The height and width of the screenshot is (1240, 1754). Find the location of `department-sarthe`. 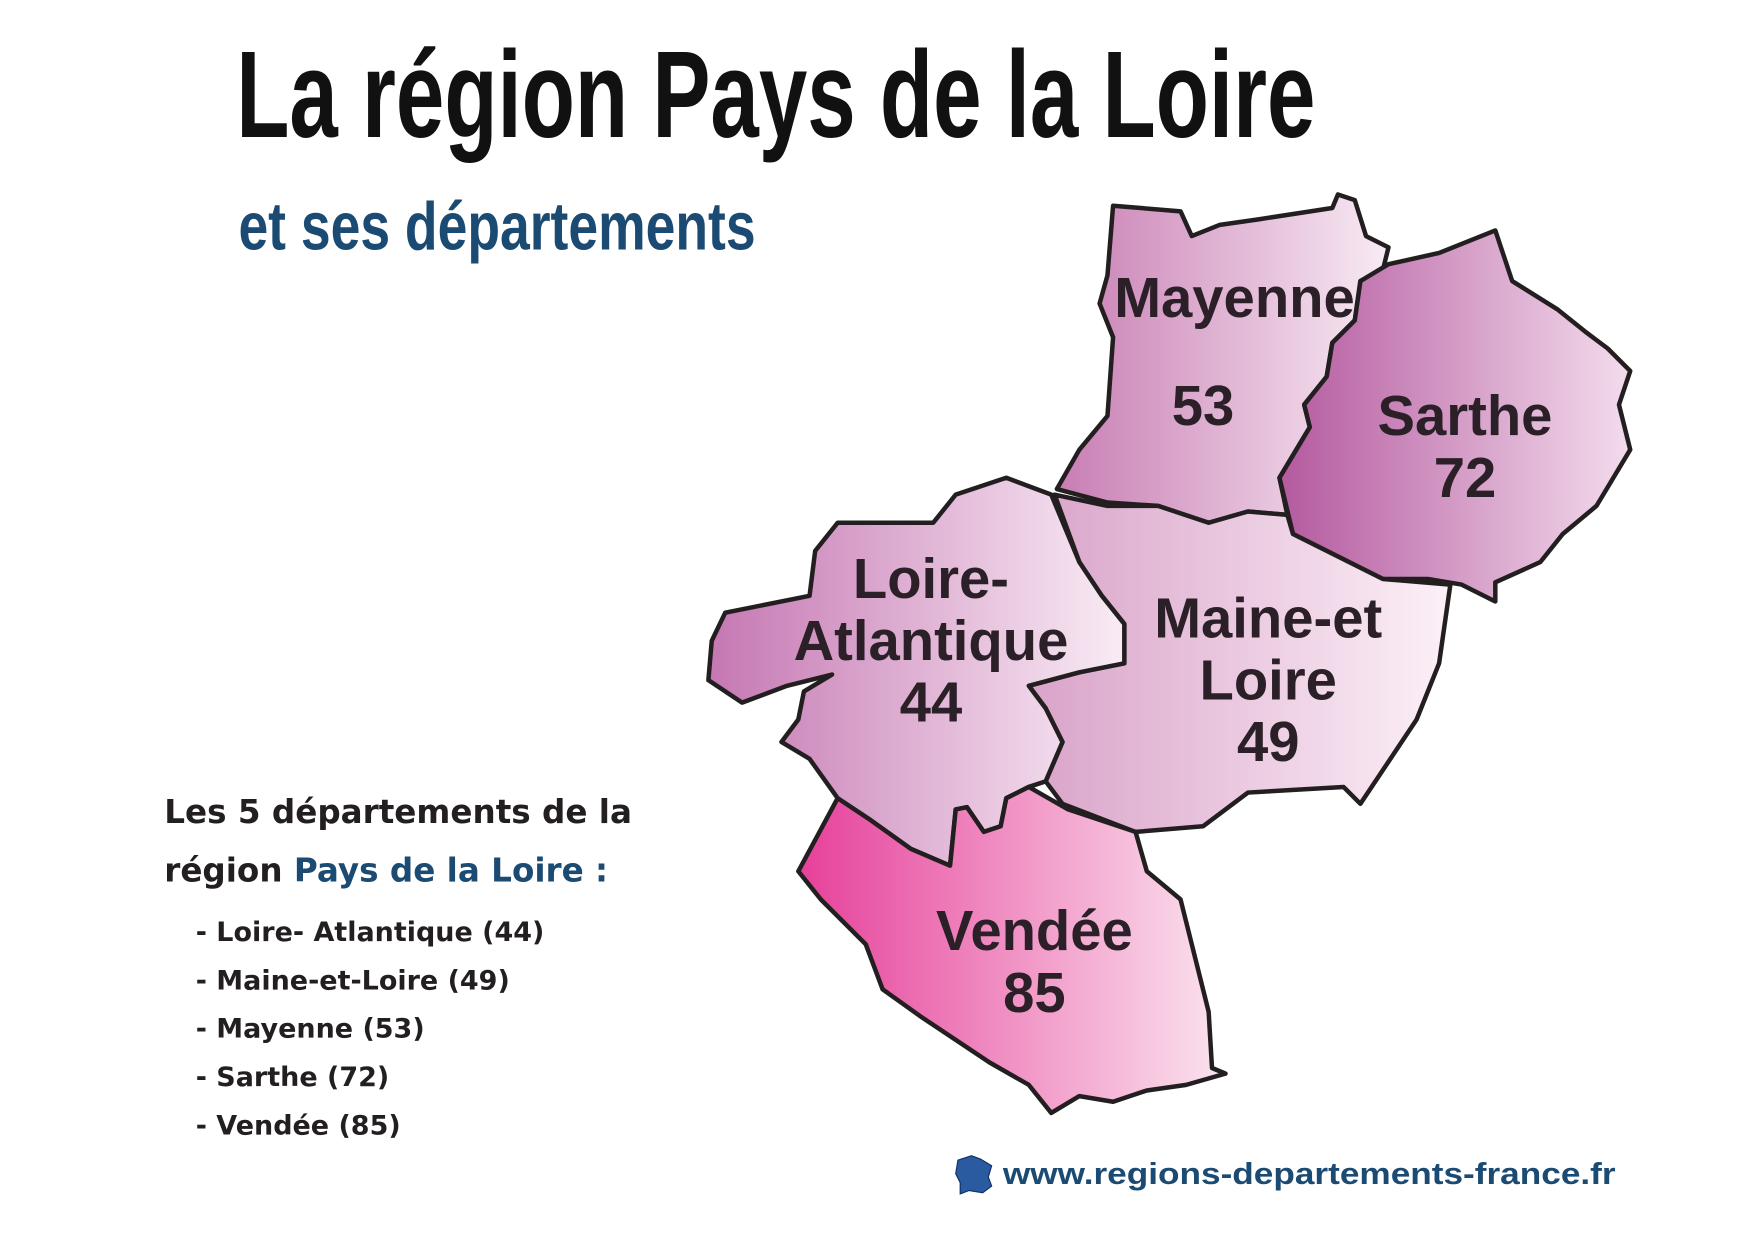

department-sarthe is located at coordinates (1455, 416).